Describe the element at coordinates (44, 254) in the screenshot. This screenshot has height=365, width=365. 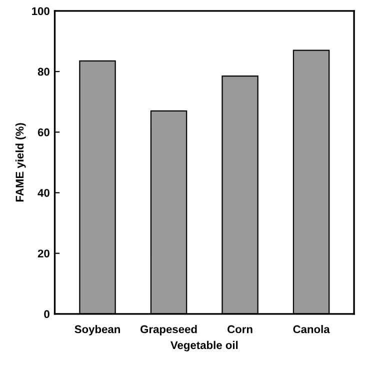
I see `y-tick-label: 20` at that location.